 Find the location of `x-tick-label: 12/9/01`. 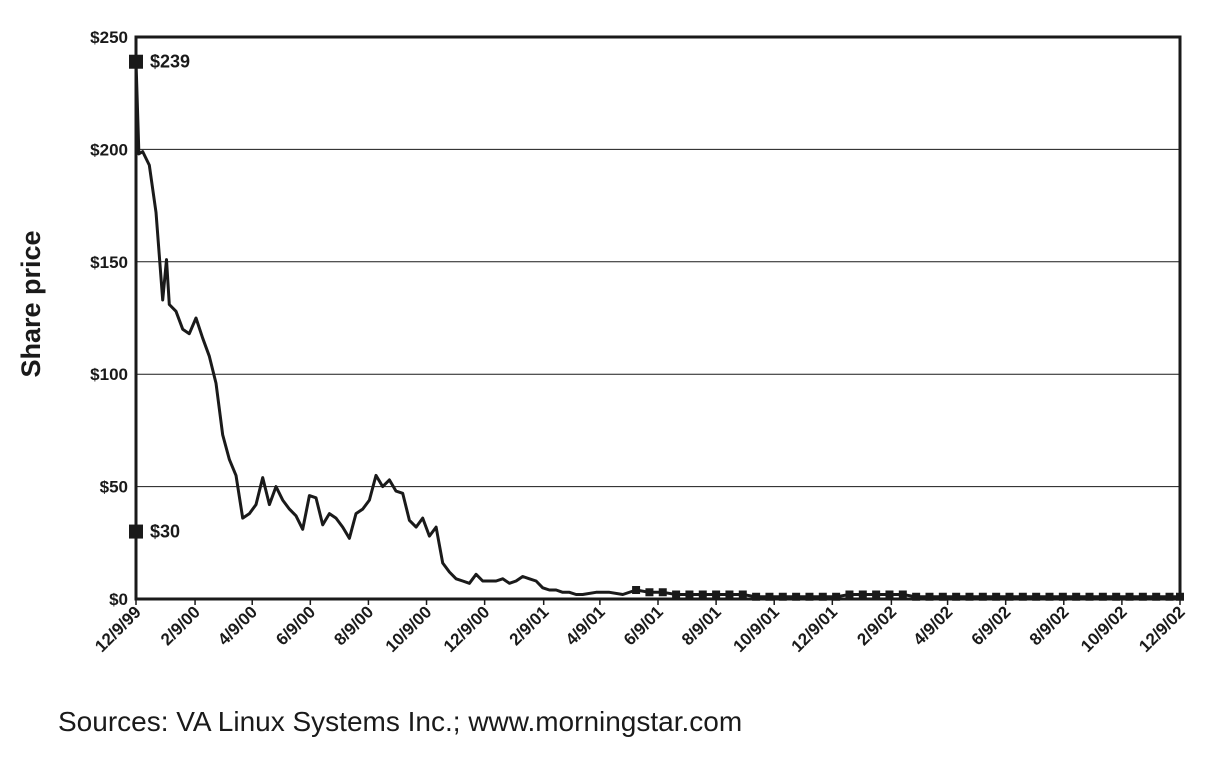

x-tick-label: 12/9/01 is located at coordinates (815, 629).